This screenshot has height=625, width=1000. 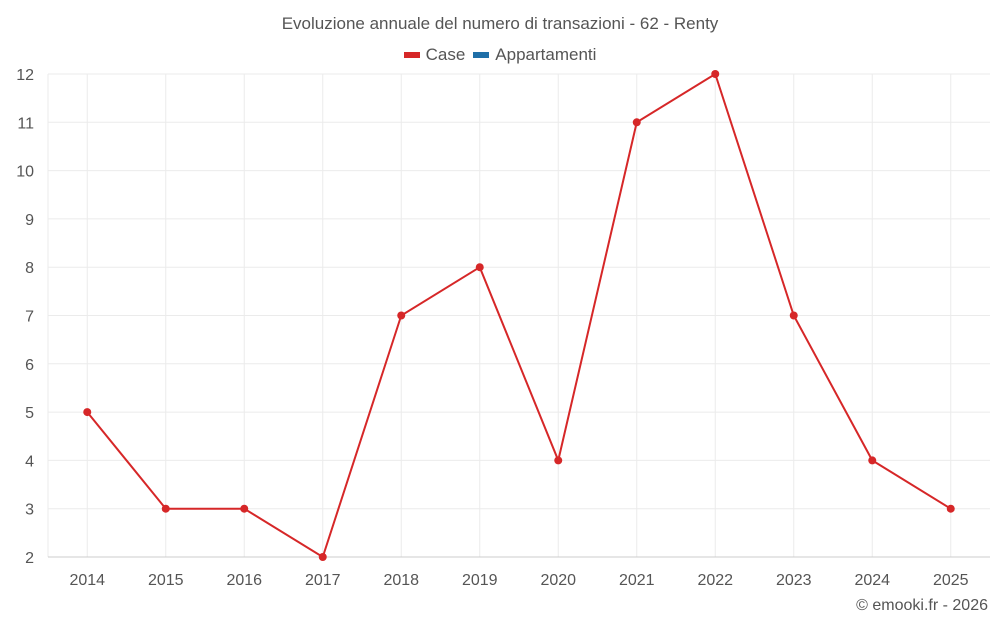 What do you see at coordinates (25, 75) in the screenshot?
I see `y-tick-label: 12` at bounding box center [25, 75].